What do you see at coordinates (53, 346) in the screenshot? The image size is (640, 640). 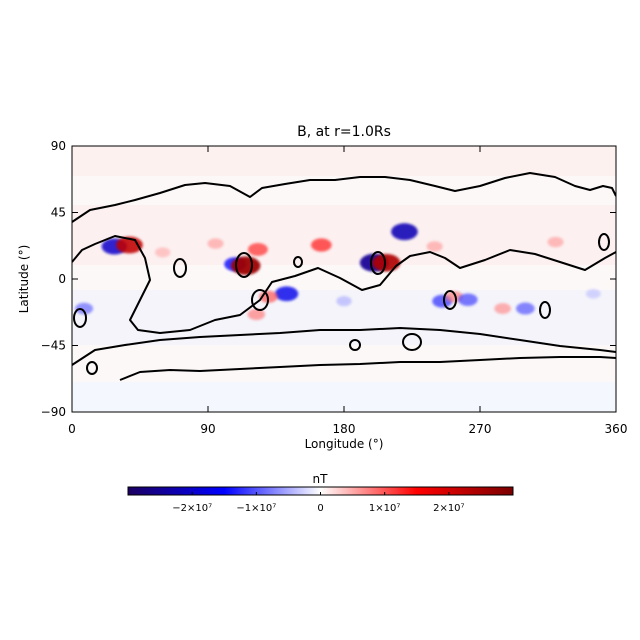 I see `y-tick-label: −45` at bounding box center [53, 346].